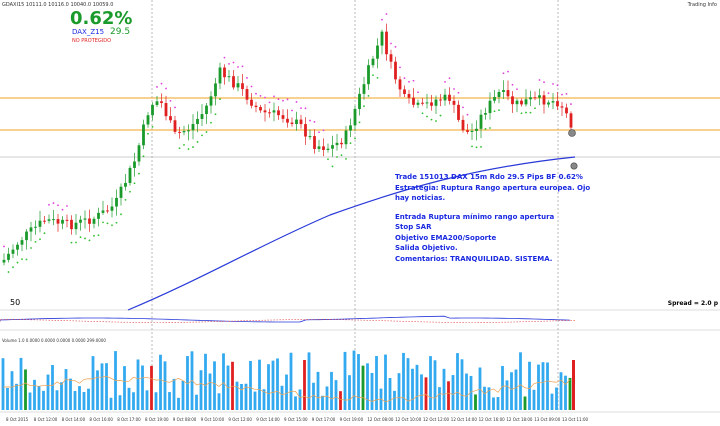 The height and width of the screenshot is (426, 720). I want to click on entry-marker, so click(572, 133).